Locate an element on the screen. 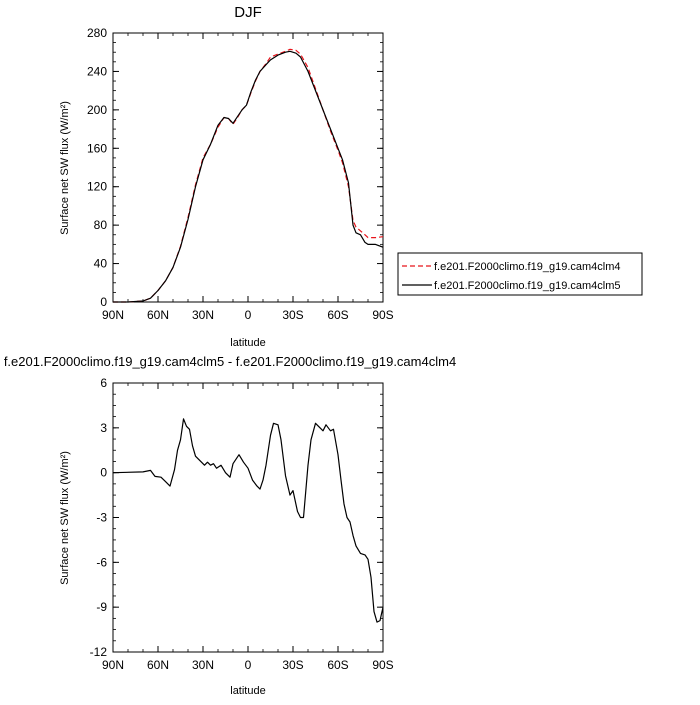 The width and height of the screenshot is (700, 705). y-tick-label: 80 is located at coordinates (101, 225).